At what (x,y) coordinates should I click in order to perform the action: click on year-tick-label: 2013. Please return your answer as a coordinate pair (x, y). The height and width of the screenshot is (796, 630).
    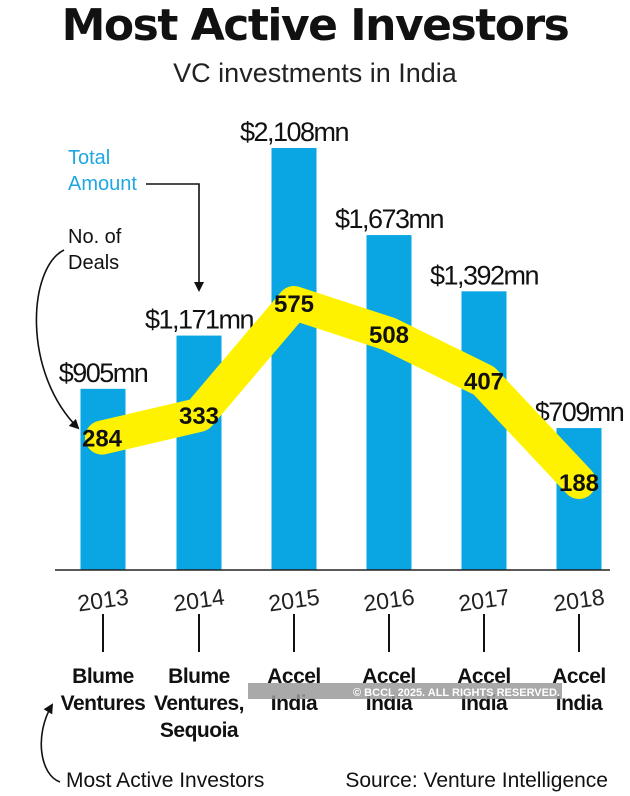
    Looking at the image, I should click on (103, 600).